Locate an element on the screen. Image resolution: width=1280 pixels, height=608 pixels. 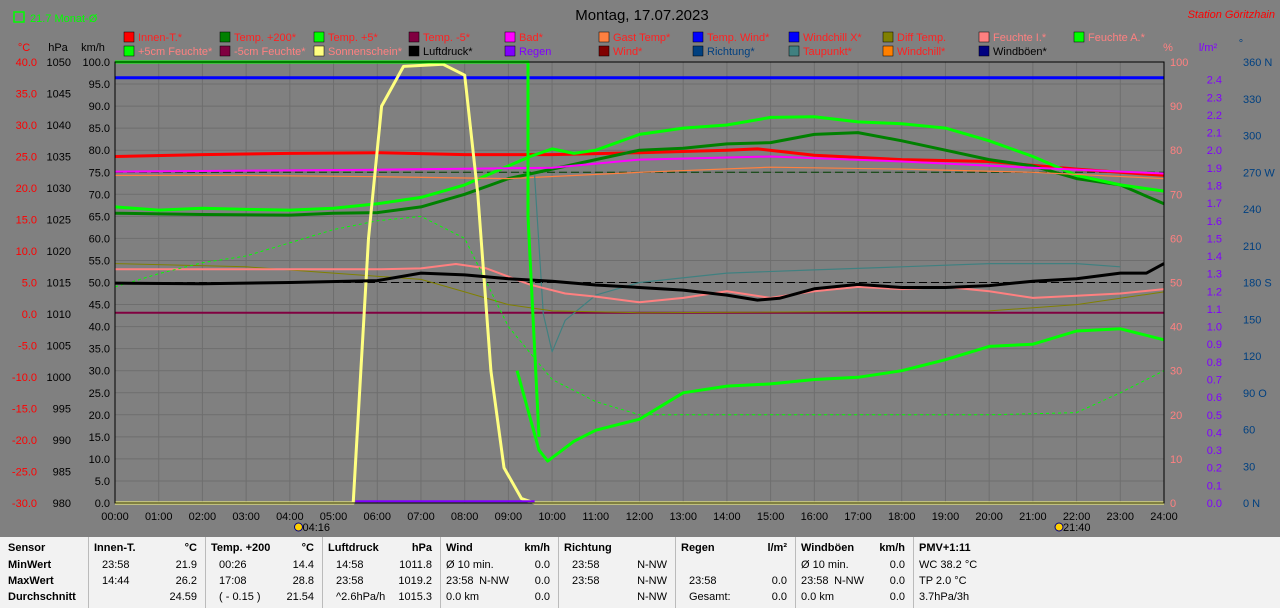
speed-tick-label: 85.0 is located at coordinates (99, 129).